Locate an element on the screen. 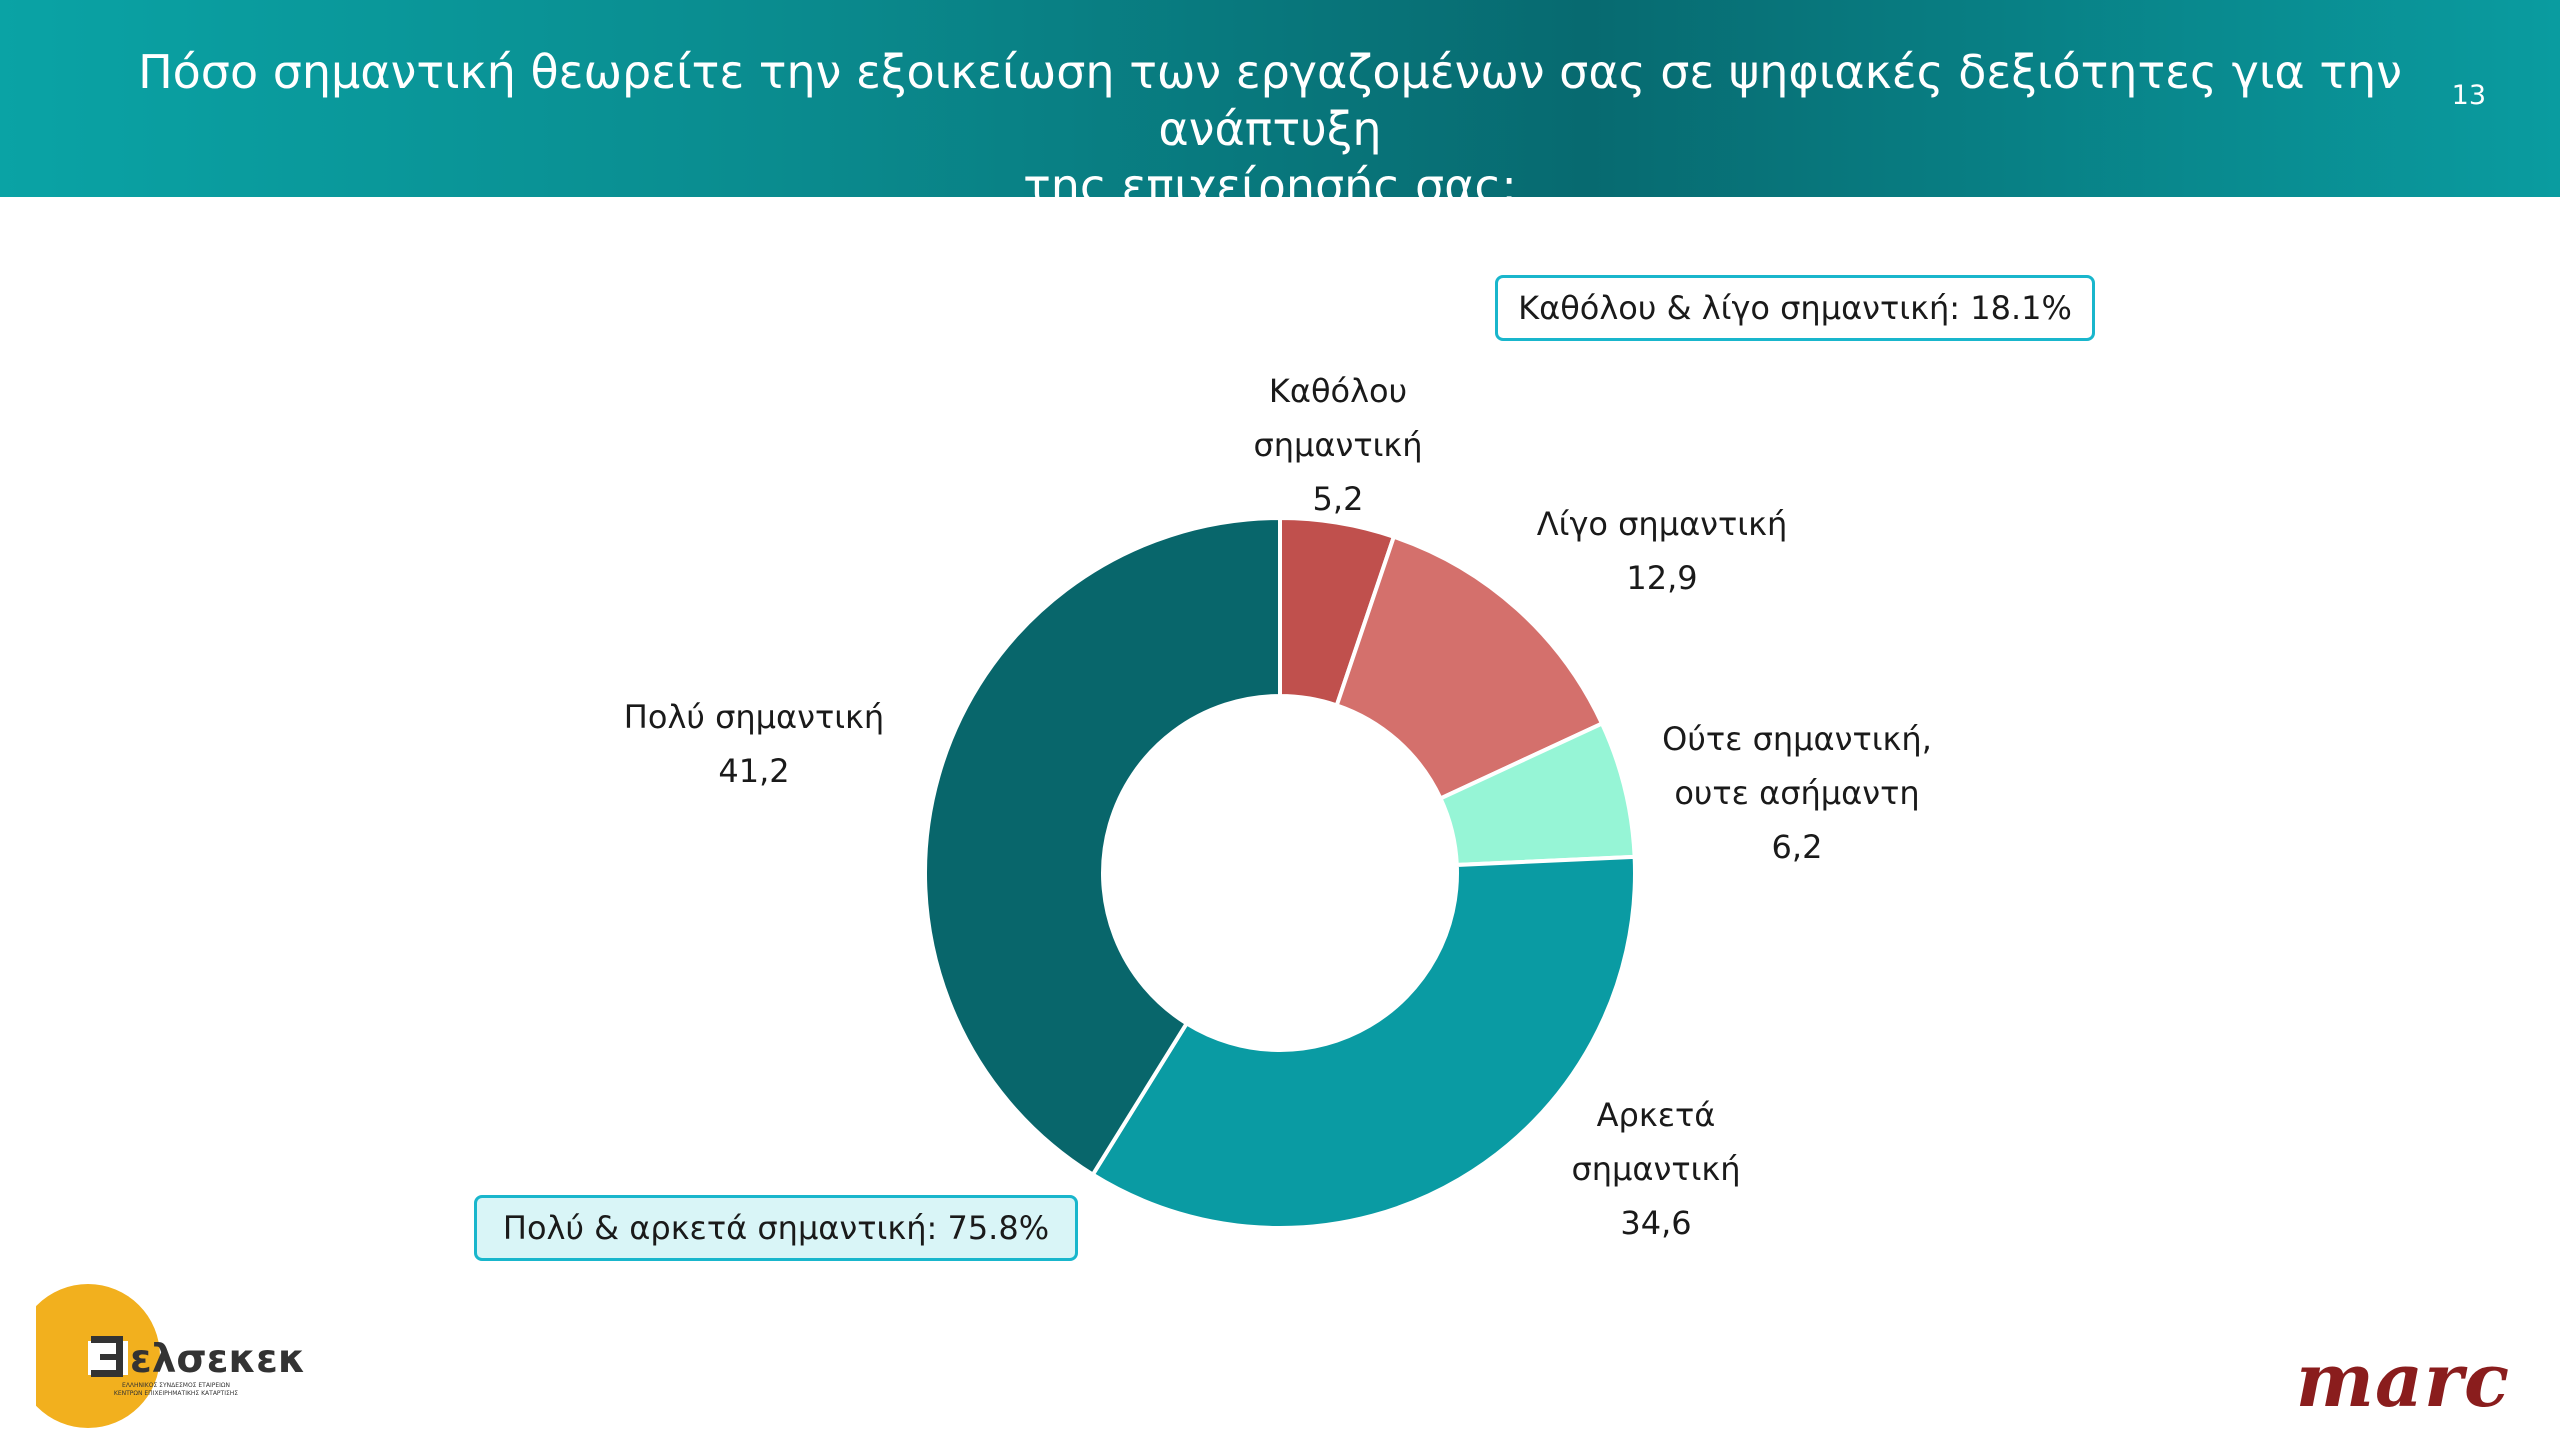 This screenshot has width=2560, height=1445. donut-slices is located at coordinates (1280, 872).